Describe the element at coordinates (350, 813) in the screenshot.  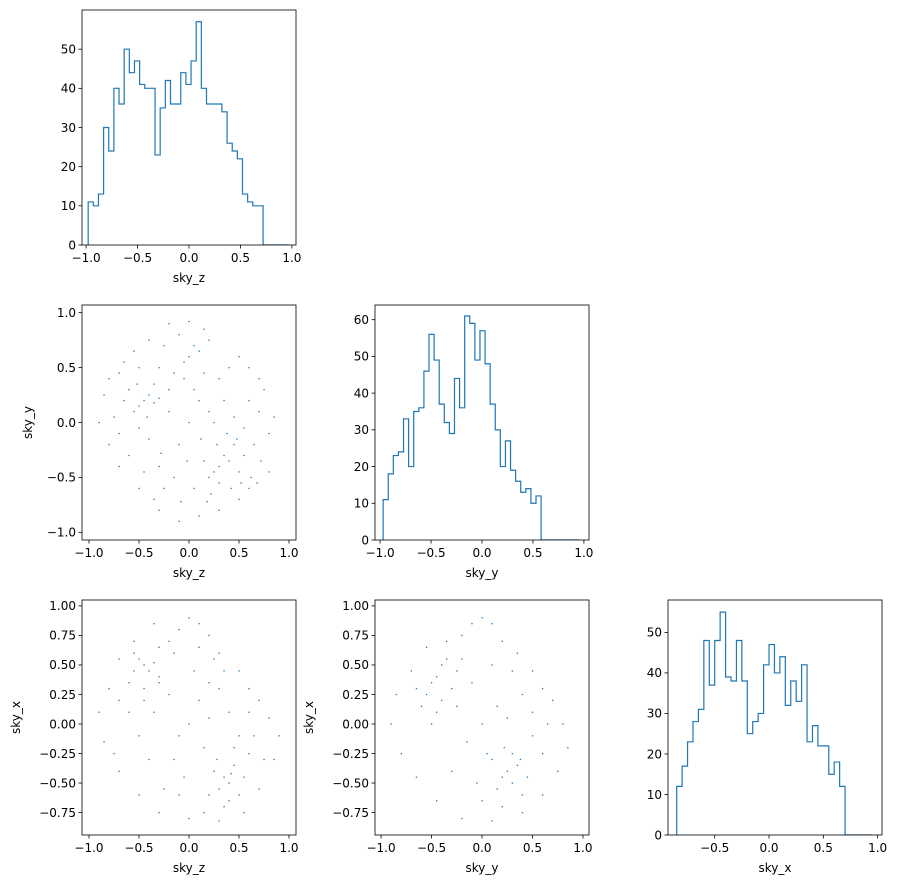
I see `y-tick-label: −0.75` at that location.